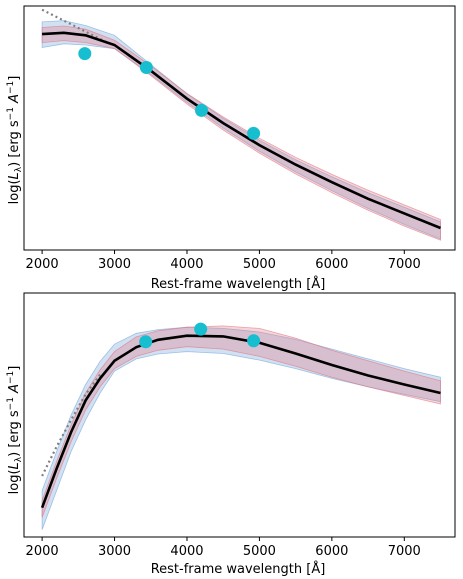 This screenshot has height=579, width=463. I want to click on y-axis-label-bottom: log(Lλ) [erg s−1 A−1], so click(15, 430).